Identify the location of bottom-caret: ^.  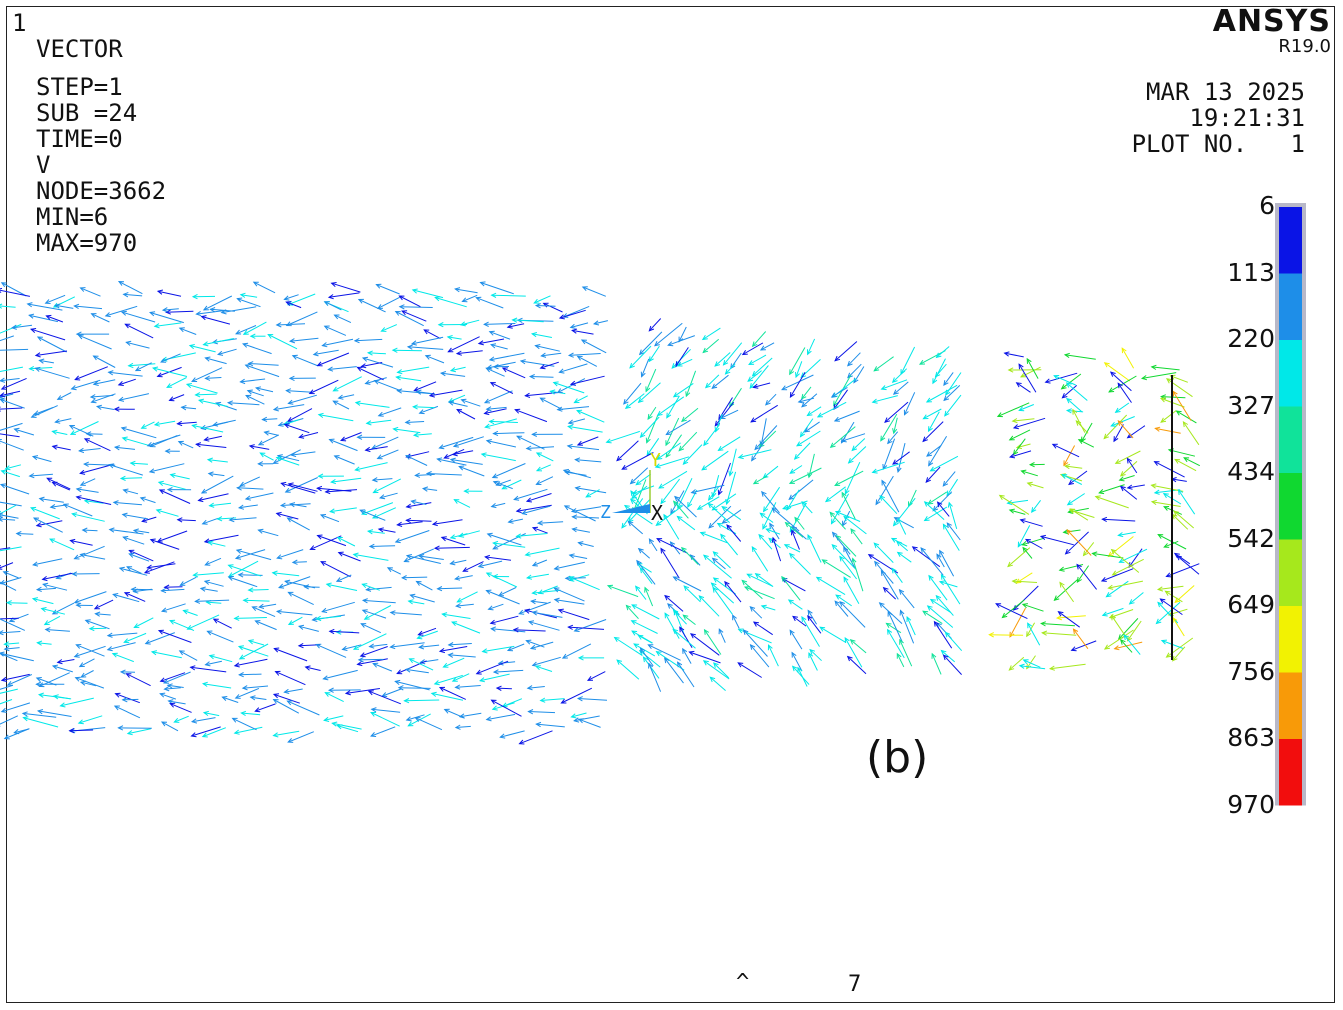
(743, 982).